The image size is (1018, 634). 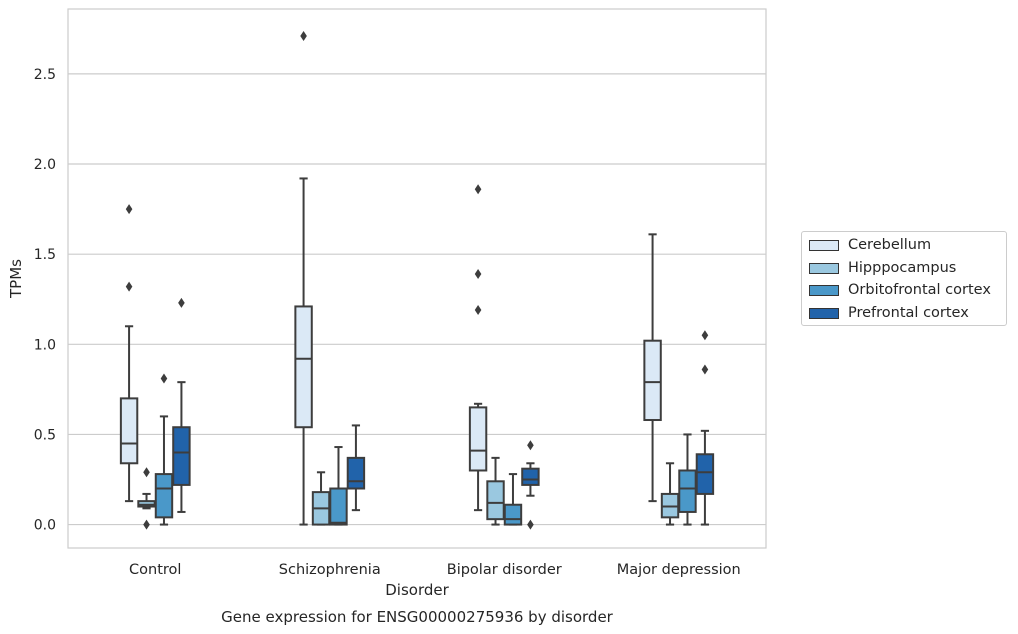 What do you see at coordinates (504, 570) in the screenshot?
I see `x-tick-label: Bipolar disorder` at bounding box center [504, 570].